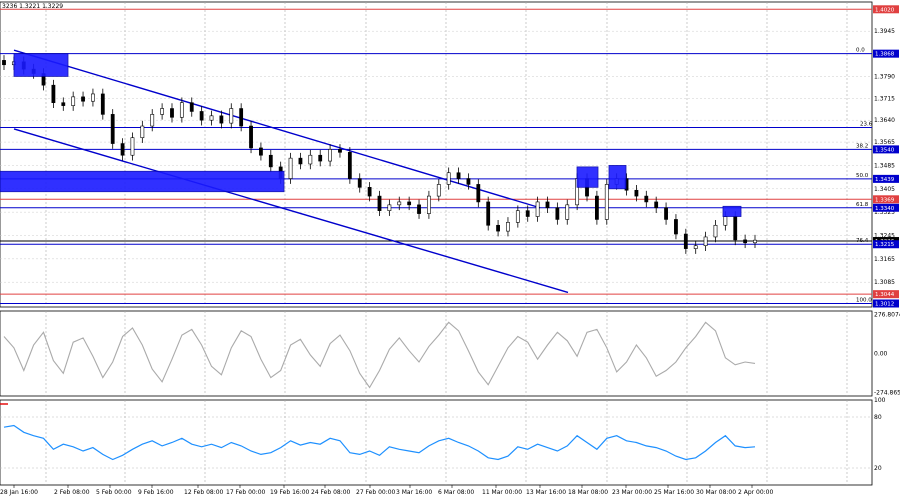  What do you see at coordinates (379, 442) in the screenshot?
I see `rsi-line` at bounding box center [379, 442].